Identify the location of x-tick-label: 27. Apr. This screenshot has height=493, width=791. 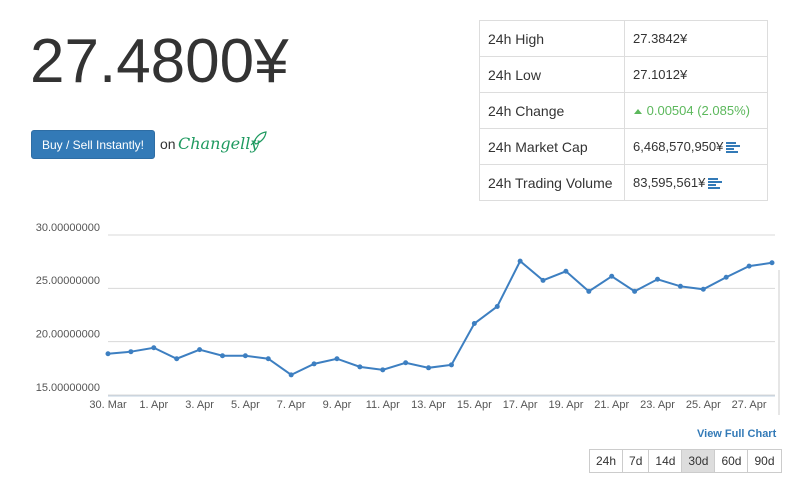
(749, 405).